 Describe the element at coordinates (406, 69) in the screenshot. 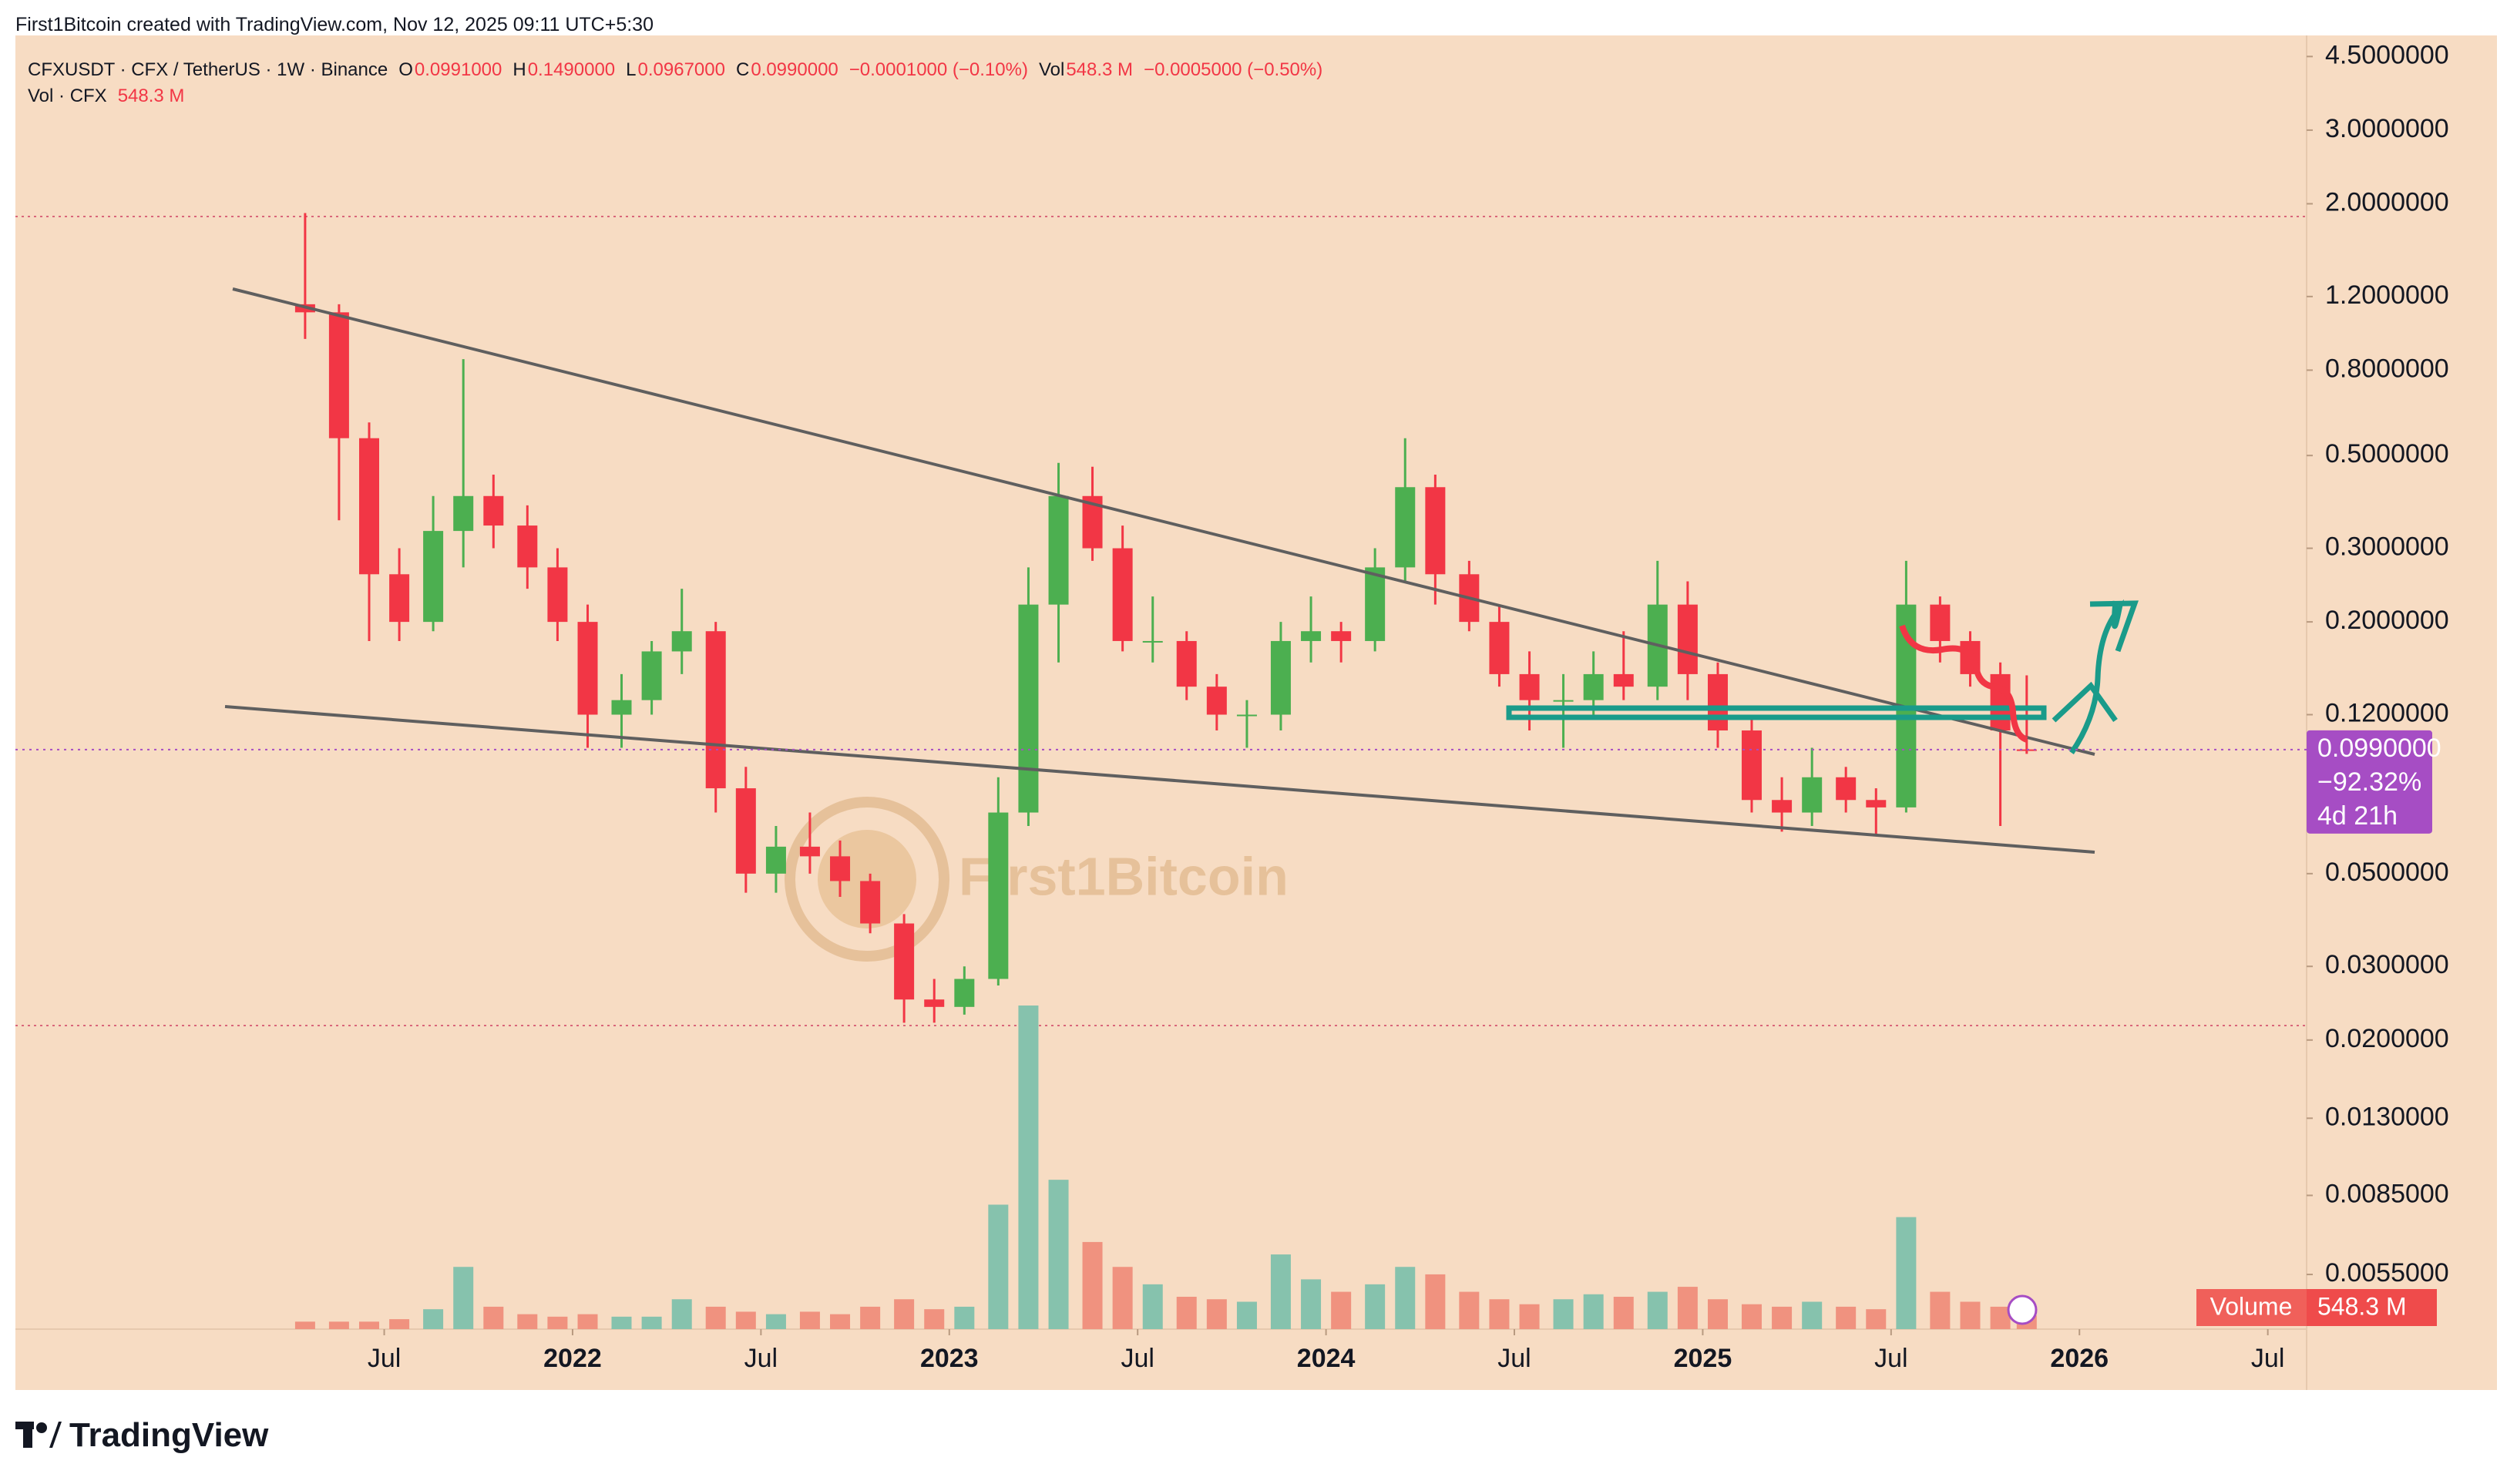

I see `ohlc-key: O` at that location.